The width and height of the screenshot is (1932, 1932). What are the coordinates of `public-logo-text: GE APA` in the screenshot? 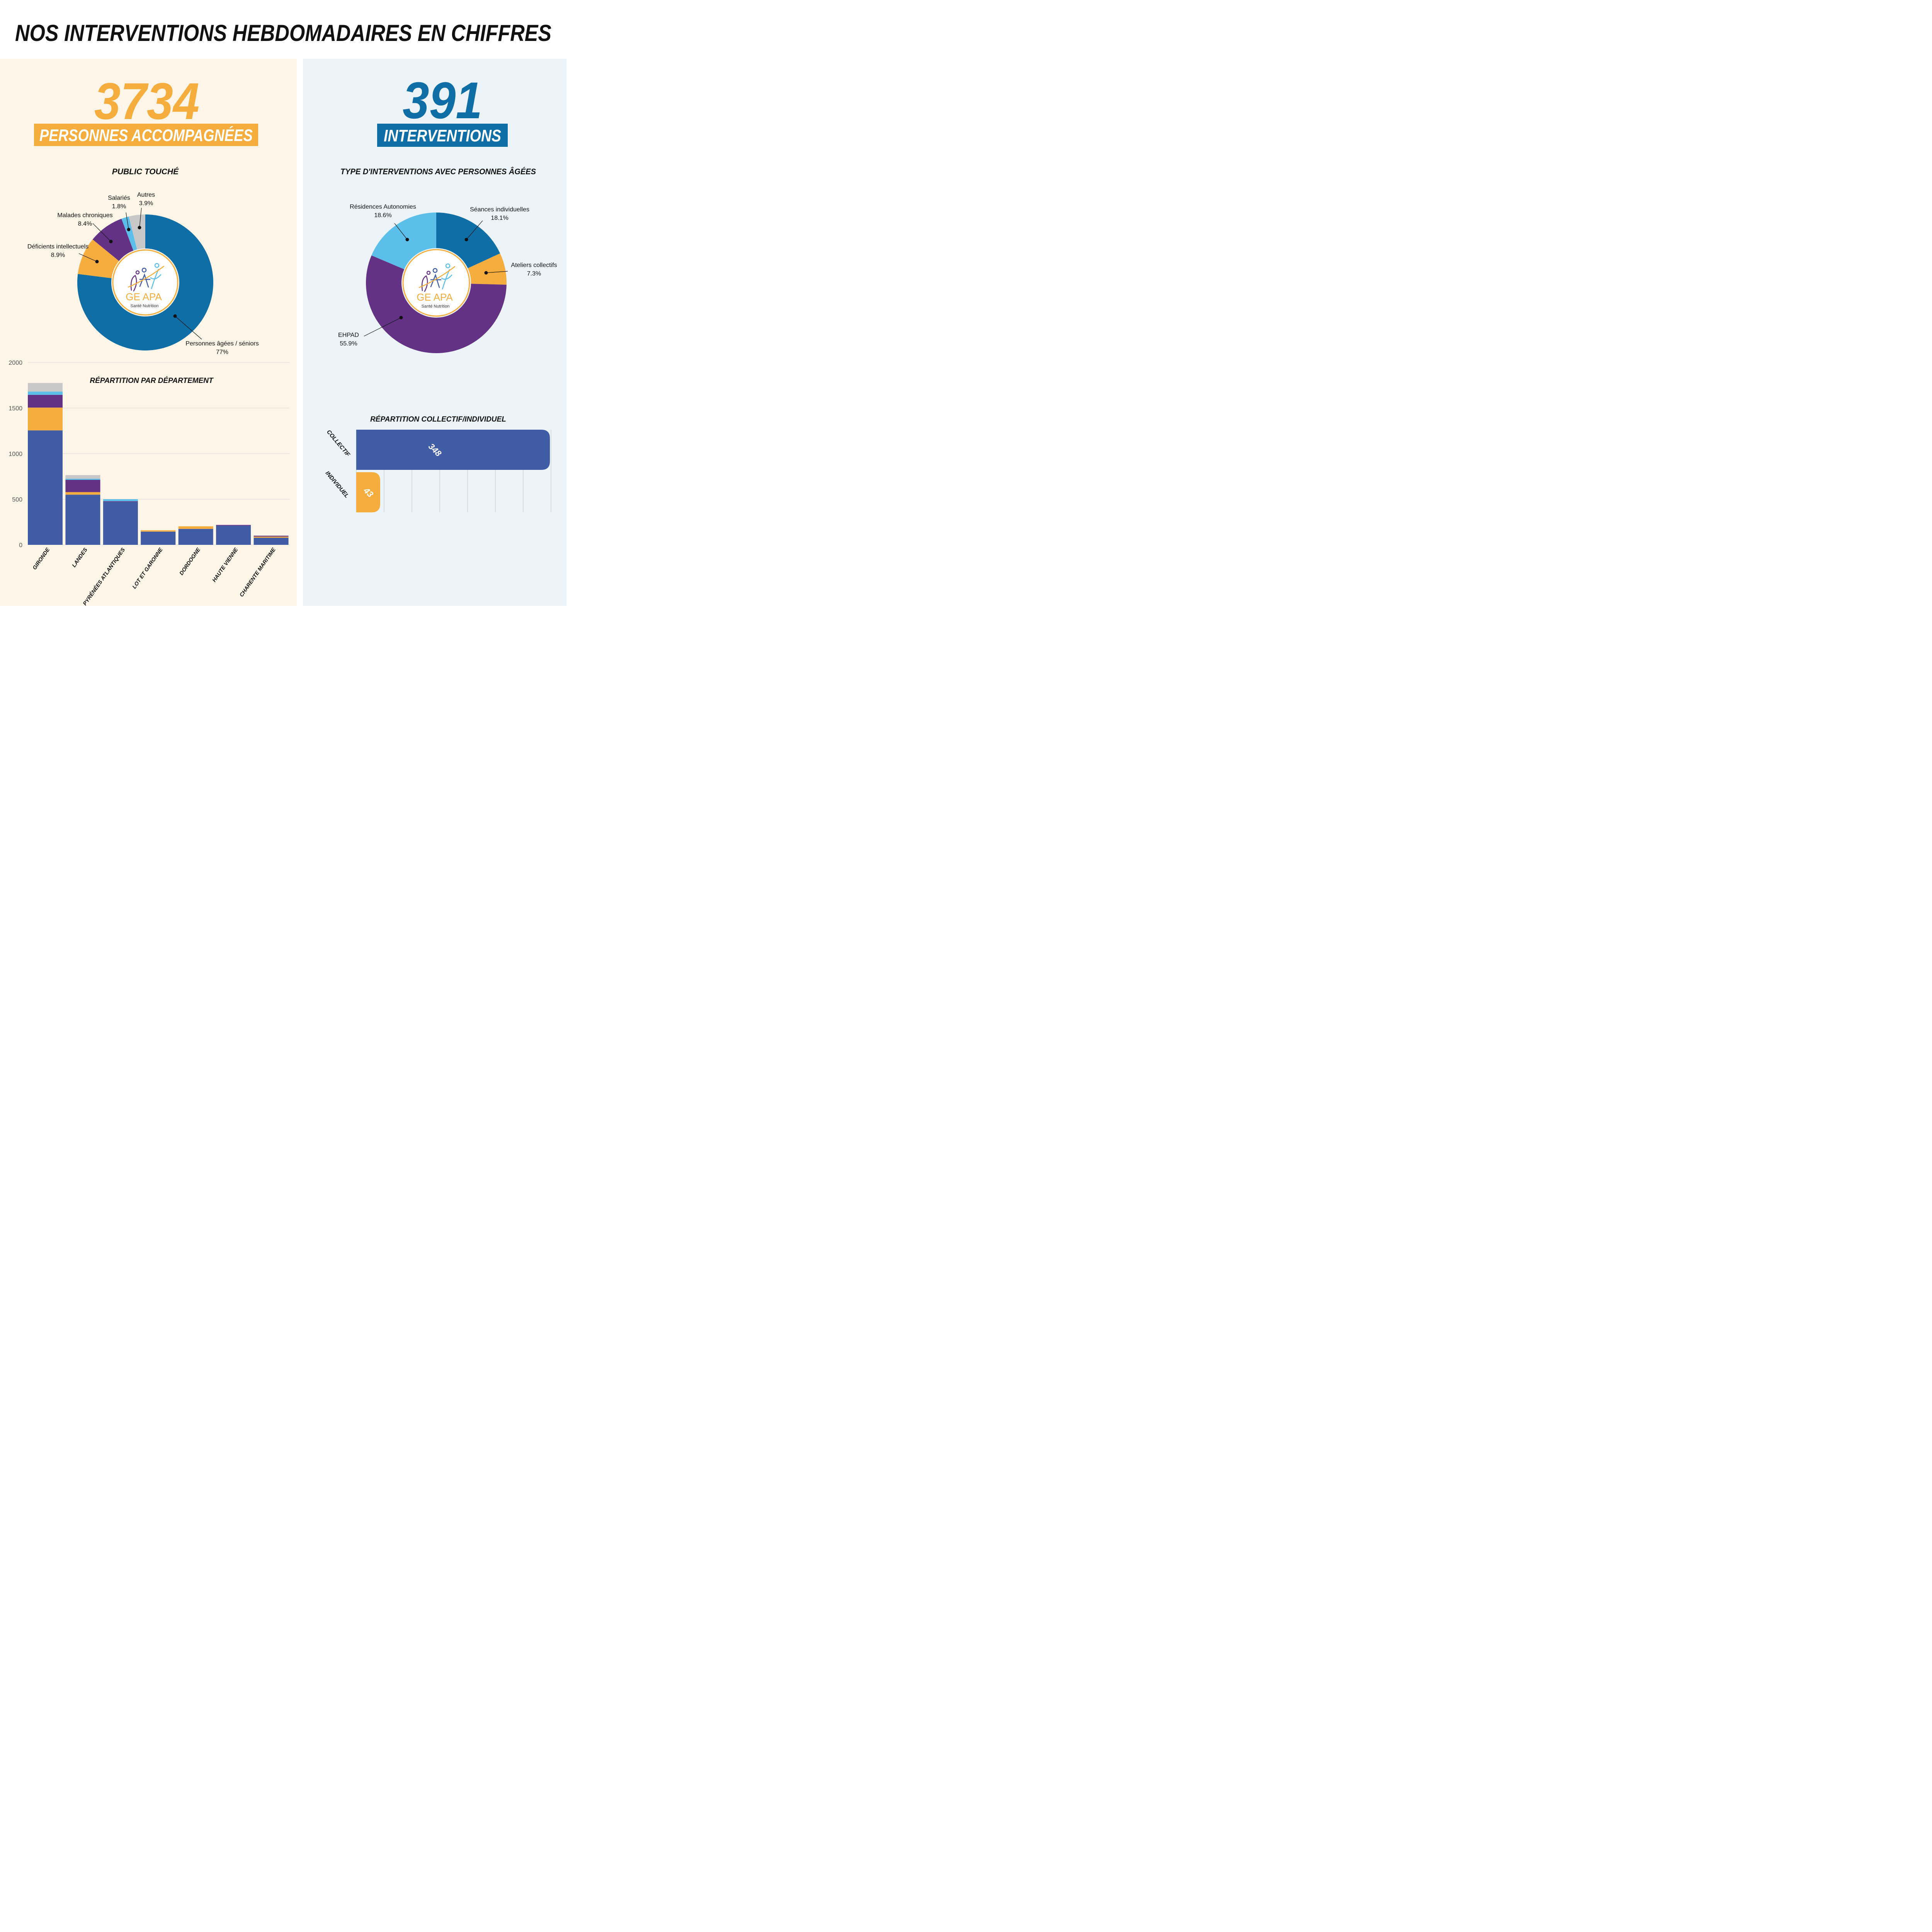 It's located at (144, 297).